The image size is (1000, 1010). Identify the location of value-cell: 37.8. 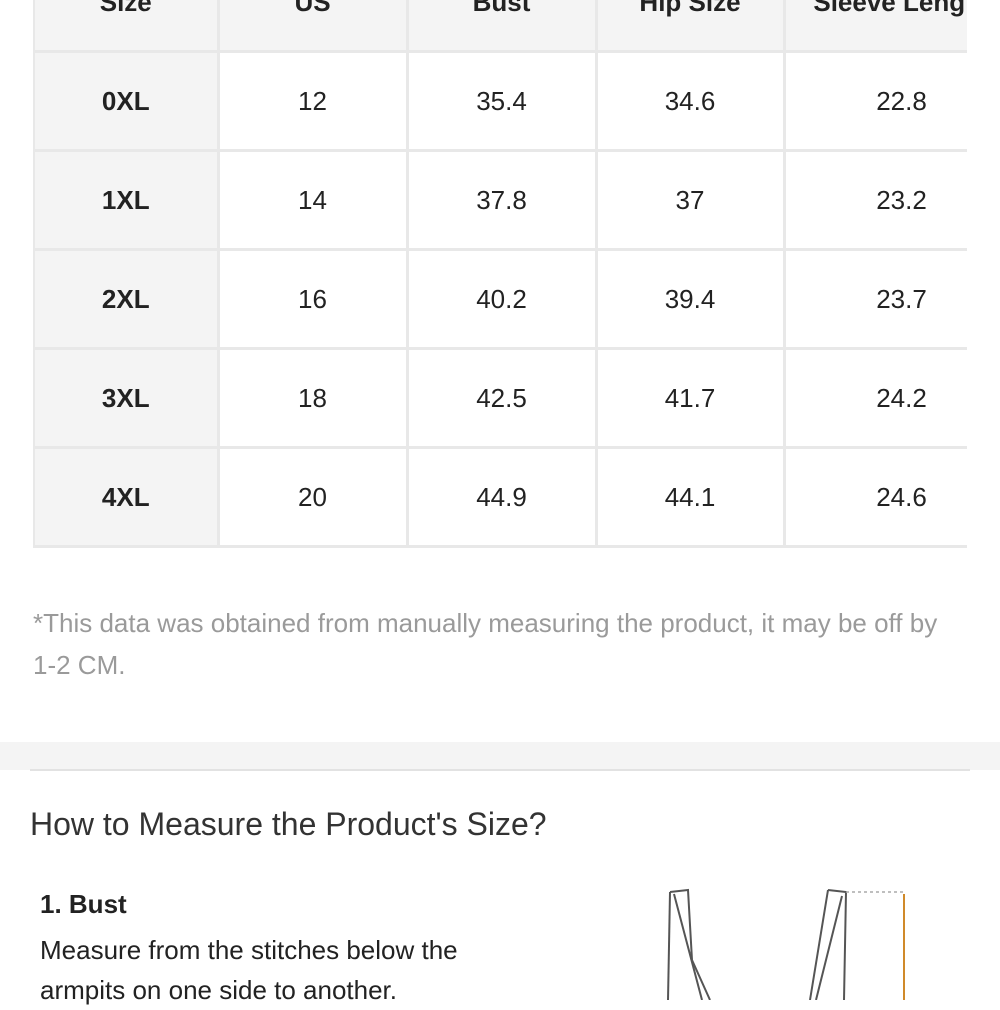
(501, 200).